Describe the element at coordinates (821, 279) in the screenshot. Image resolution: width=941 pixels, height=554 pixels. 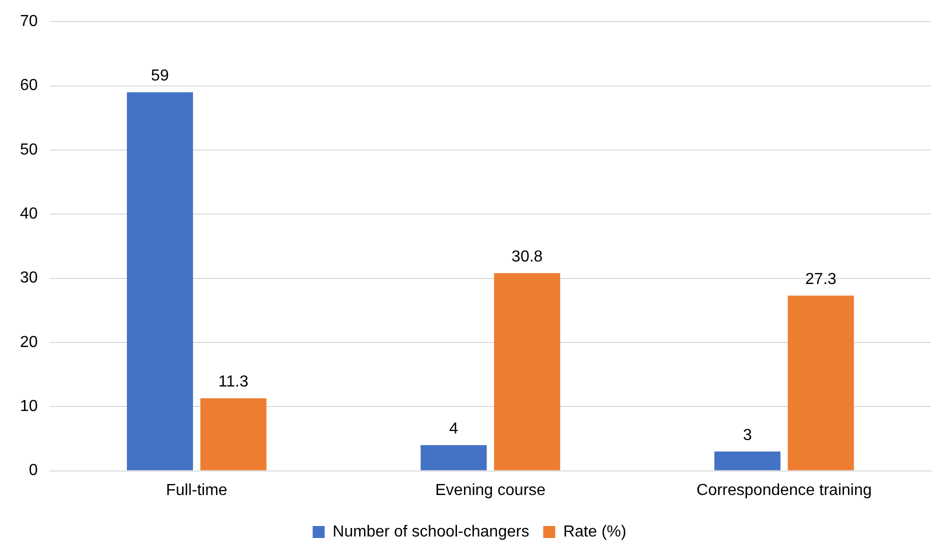
I see `data-label: 27.3` at that location.